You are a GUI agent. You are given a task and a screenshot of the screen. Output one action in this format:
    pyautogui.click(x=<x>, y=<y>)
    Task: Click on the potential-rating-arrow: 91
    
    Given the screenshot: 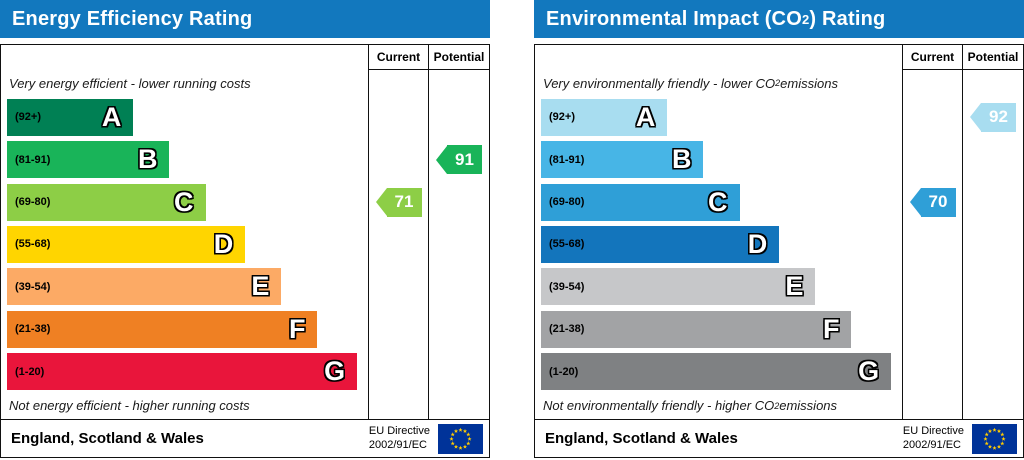 What is the action you would take?
    pyautogui.click(x=459, y=160)
    